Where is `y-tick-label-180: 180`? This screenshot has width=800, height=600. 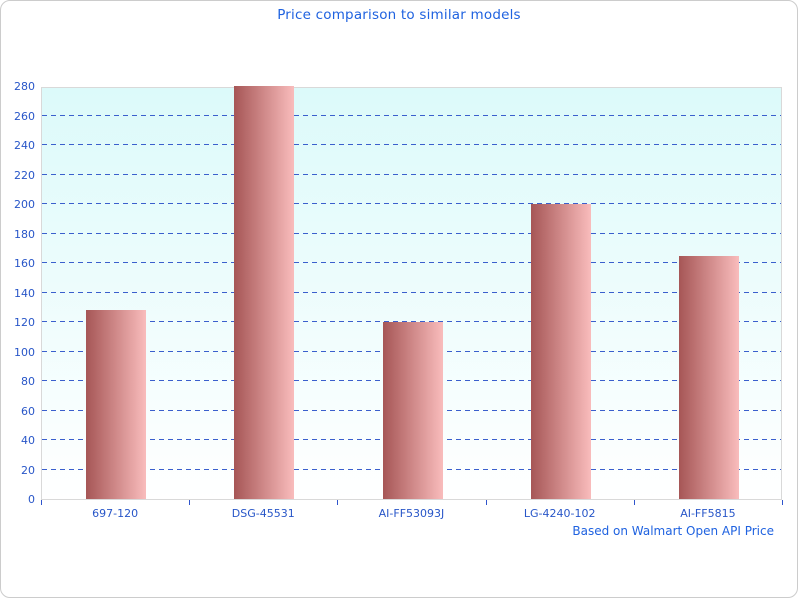 y-tick-label-180: 180 is located at coordinates (24, 234).